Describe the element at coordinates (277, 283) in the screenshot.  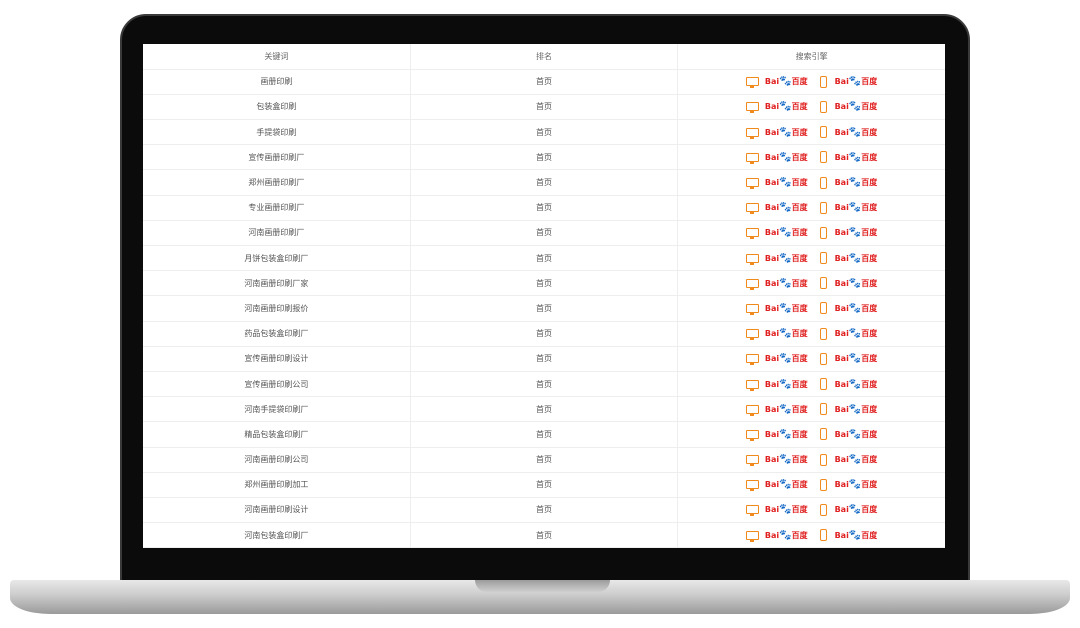
I see `keyword-cell: 河南画册印刷厂家` at that location.